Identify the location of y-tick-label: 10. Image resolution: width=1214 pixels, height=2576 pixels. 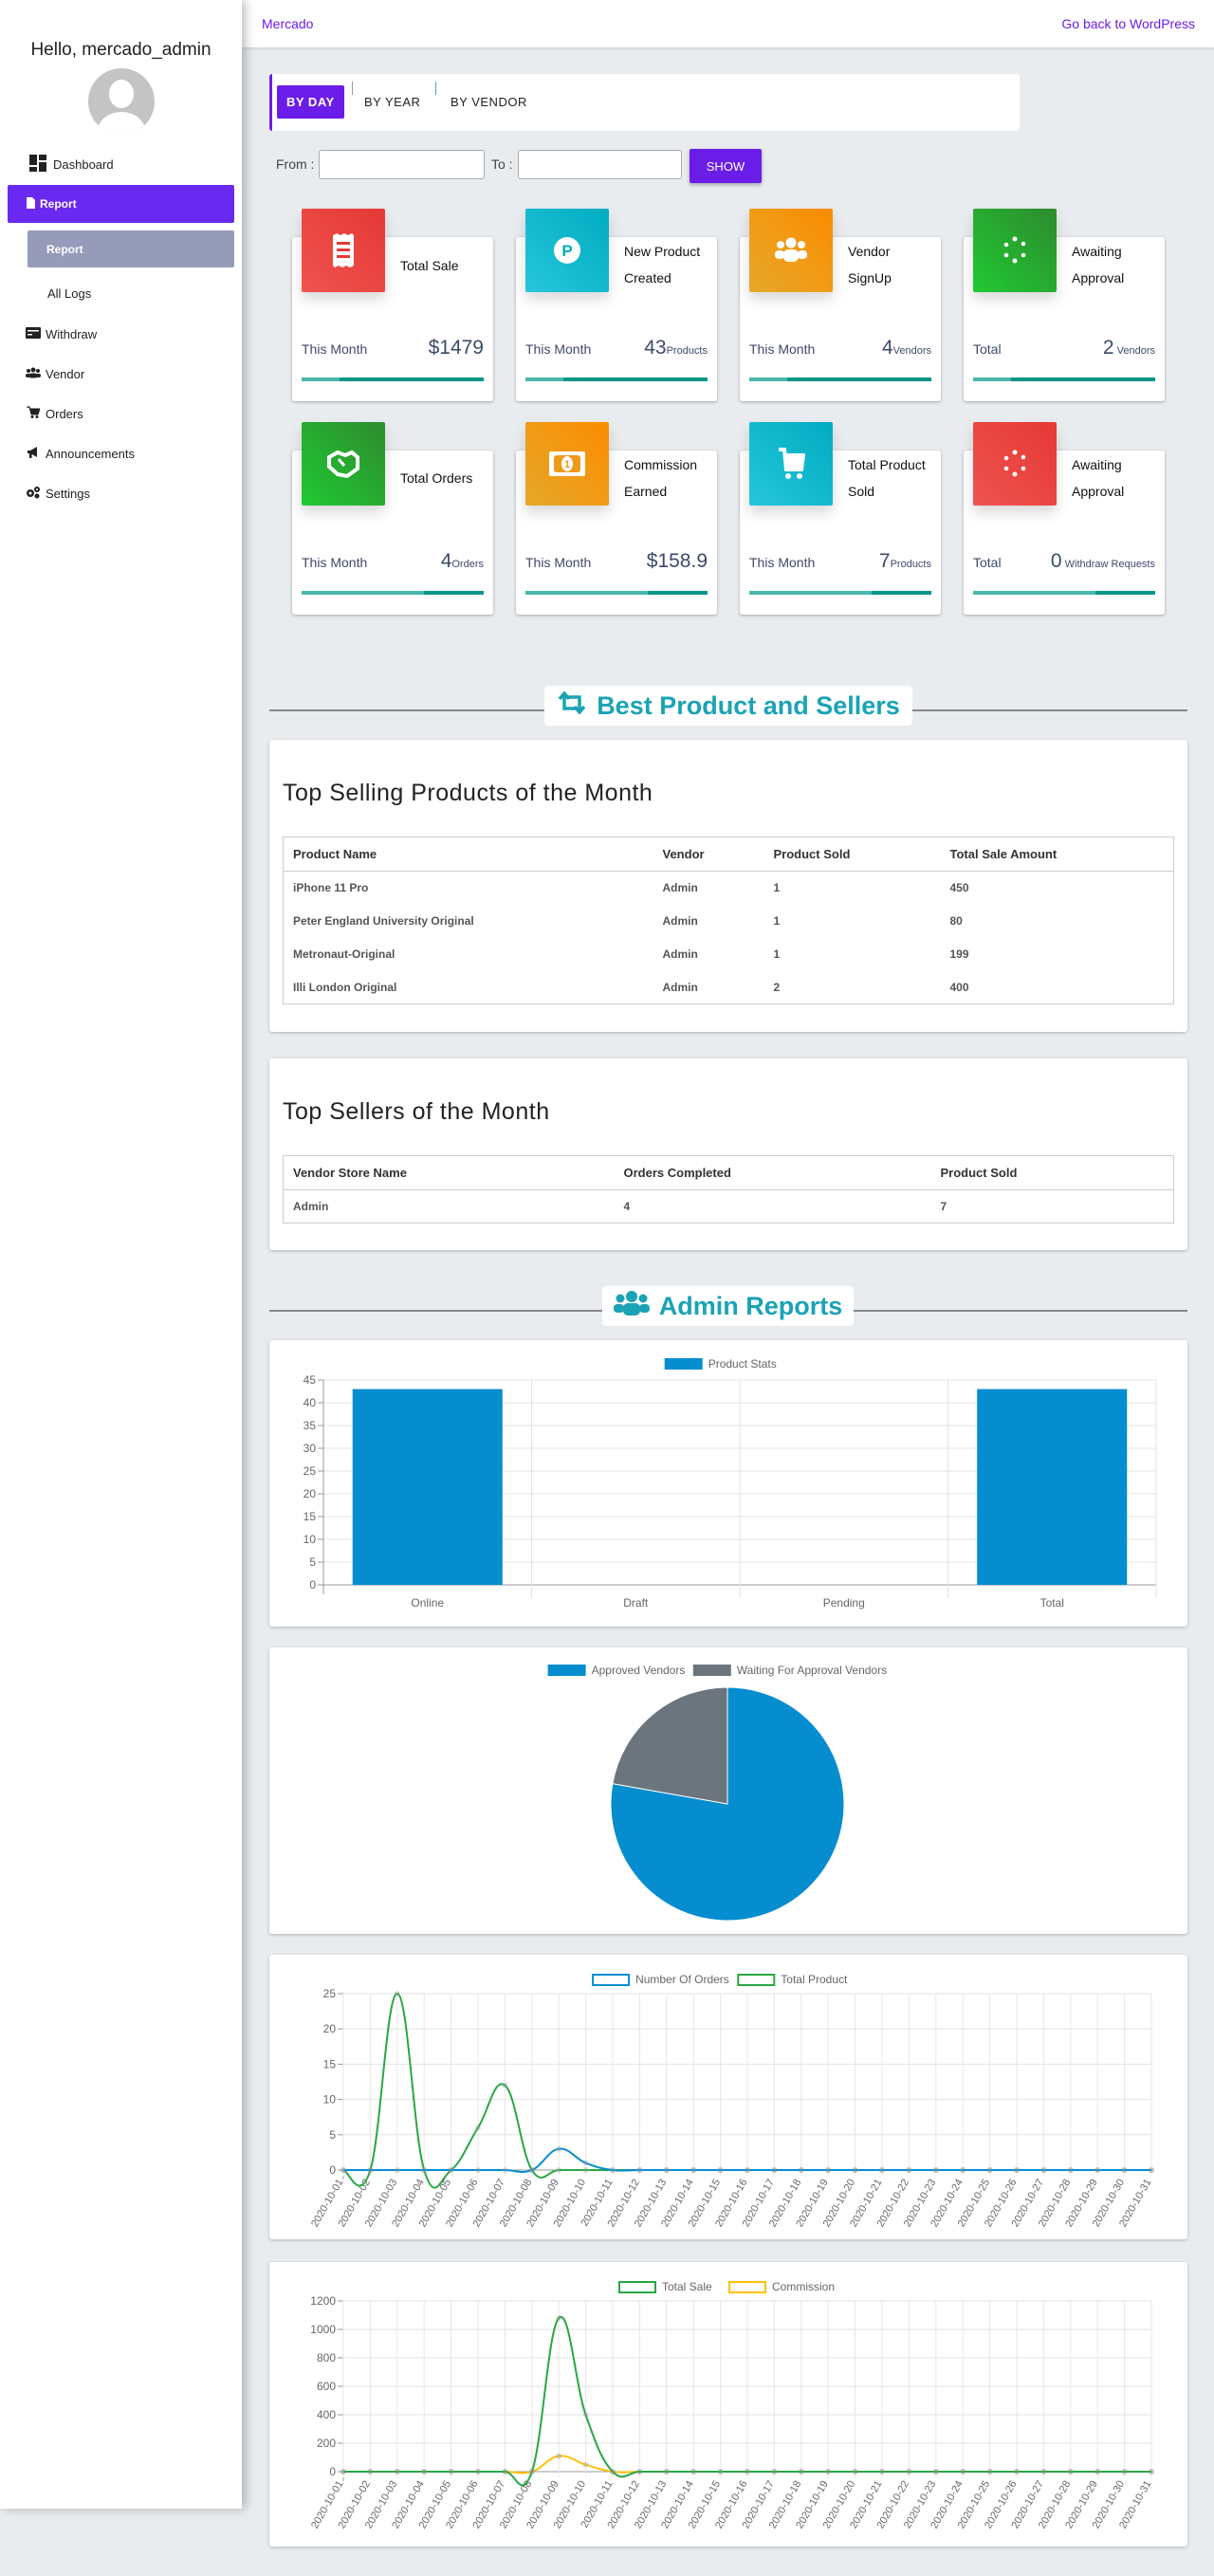
(310, 1539).